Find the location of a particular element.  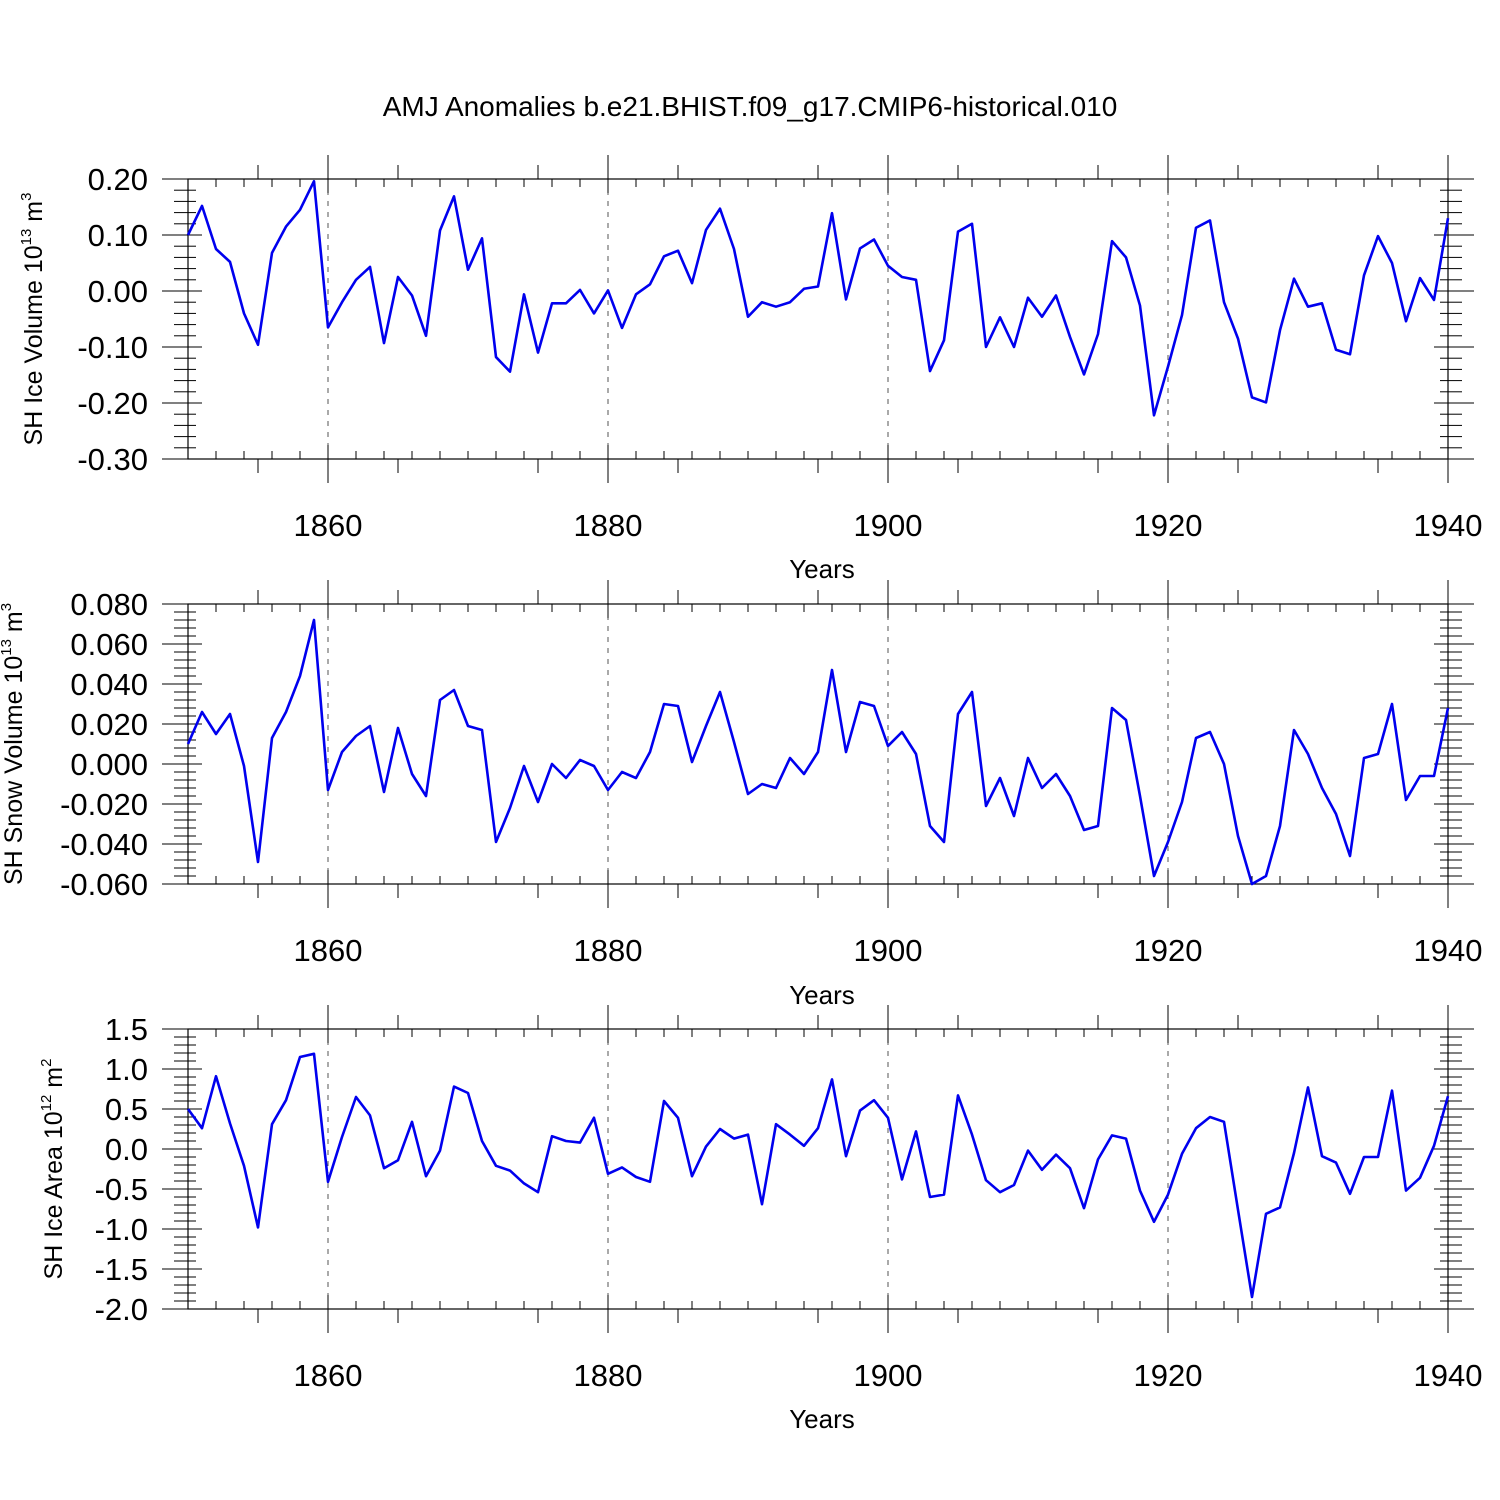

y-tick-label: 0.080 is located at coordinates (109, 604).